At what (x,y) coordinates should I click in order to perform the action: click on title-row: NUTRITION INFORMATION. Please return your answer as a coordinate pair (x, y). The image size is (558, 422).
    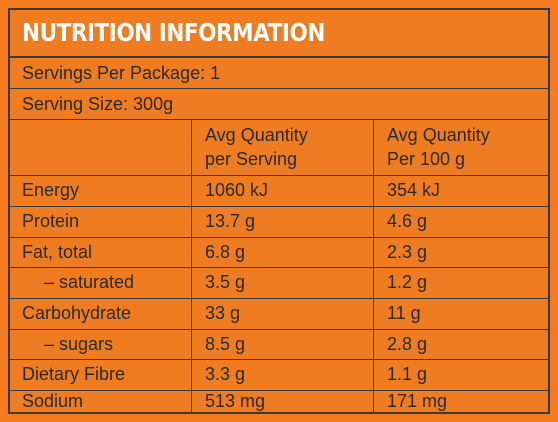
    Looking at the image, I should click on (279, 34).